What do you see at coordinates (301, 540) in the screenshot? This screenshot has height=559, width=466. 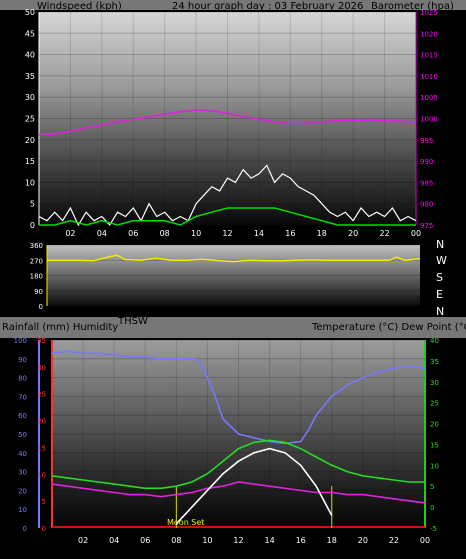 I see `temp-x-tick-7: 16` at bounding box center [301, 540].